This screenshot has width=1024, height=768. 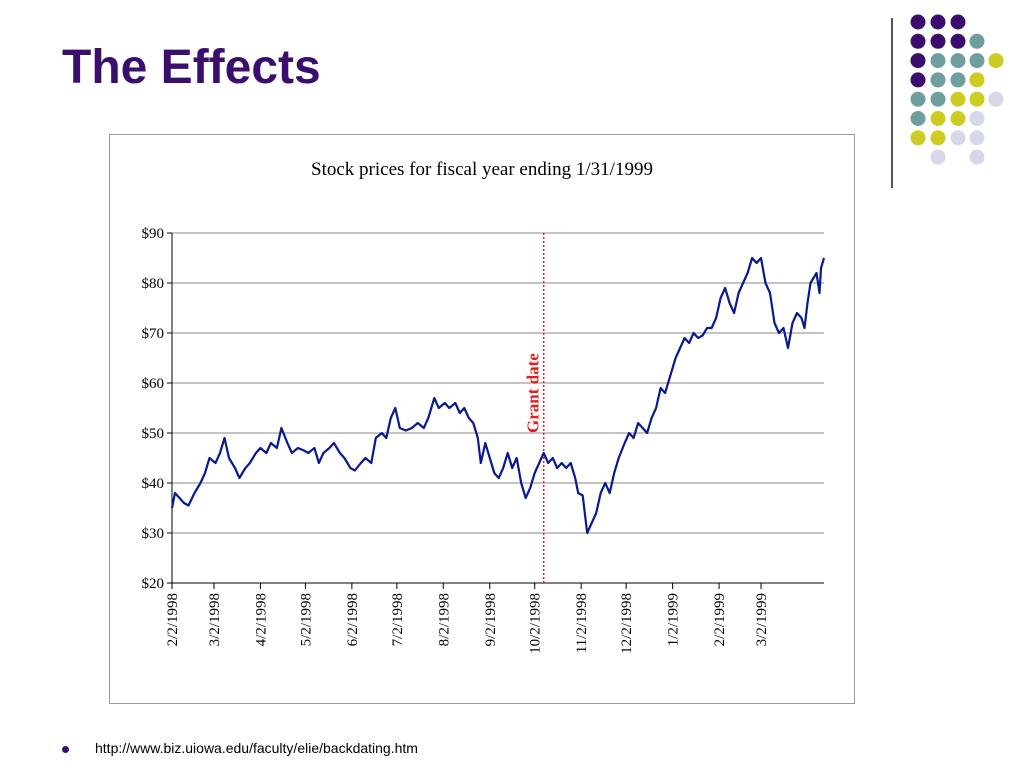 I want to click on x-tick-label: 7/2/1998, so click(x=398, y=619).